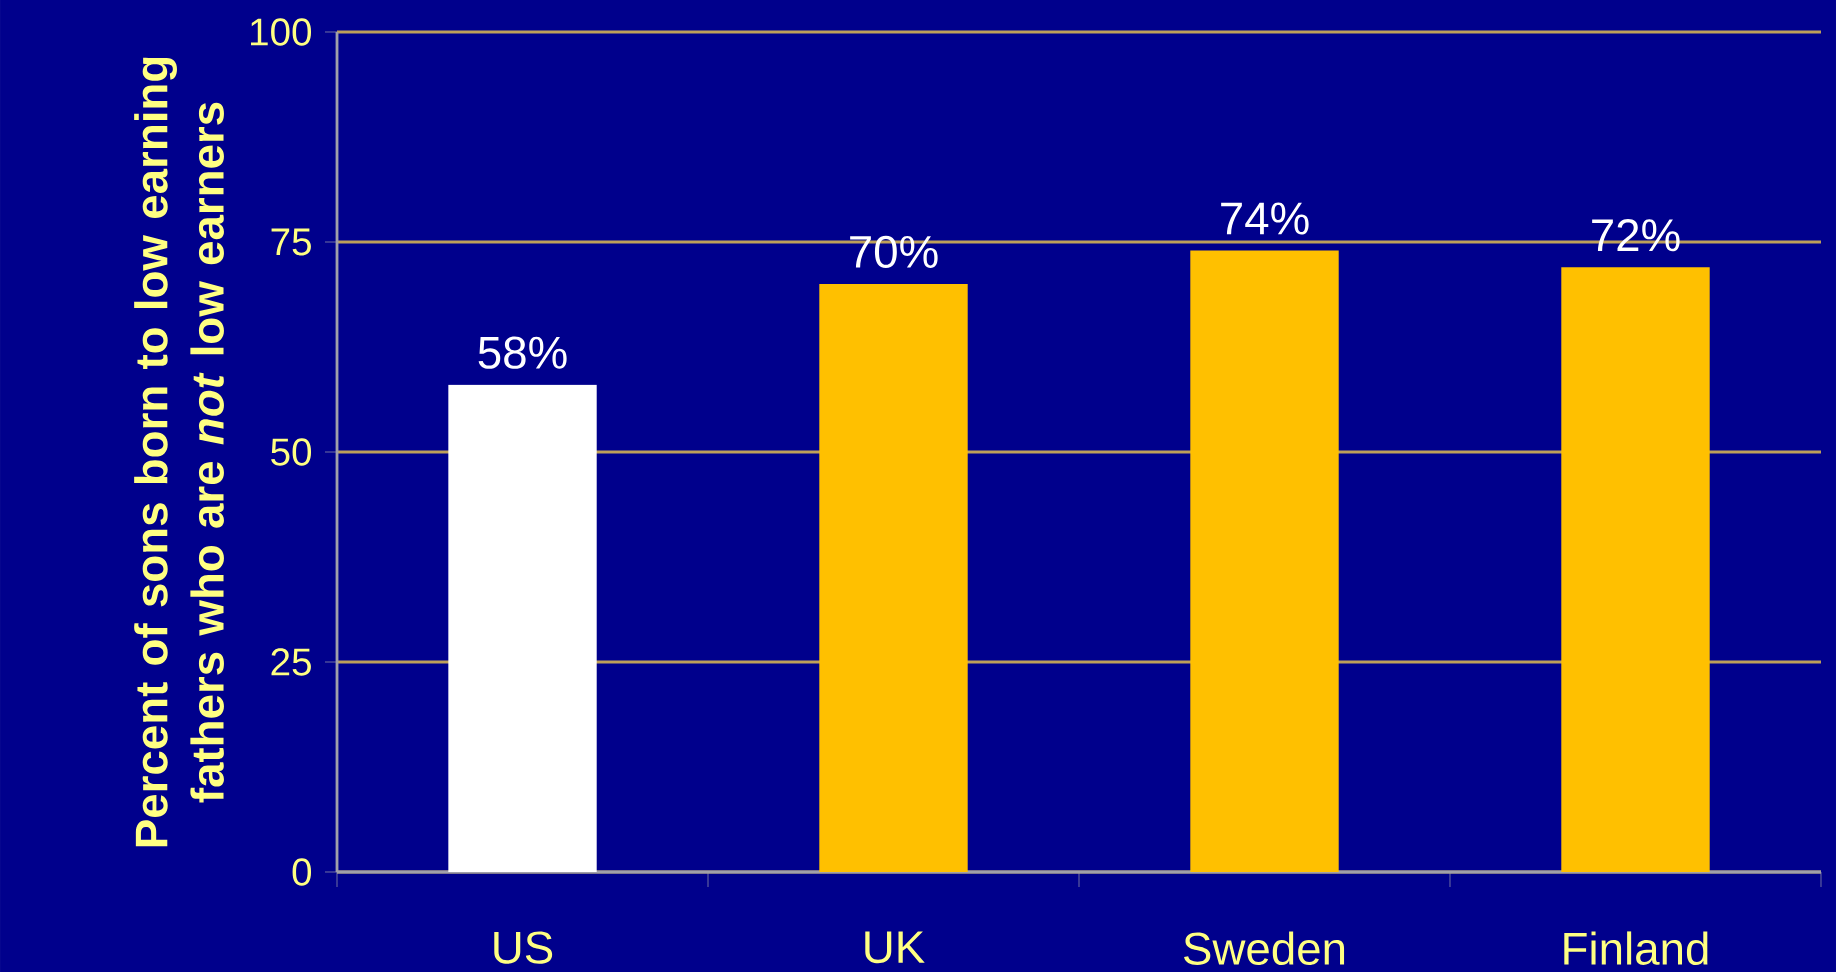 This screenshot has height=977, width=1836. I want to click on data-label: 58%, so click(522, 353).